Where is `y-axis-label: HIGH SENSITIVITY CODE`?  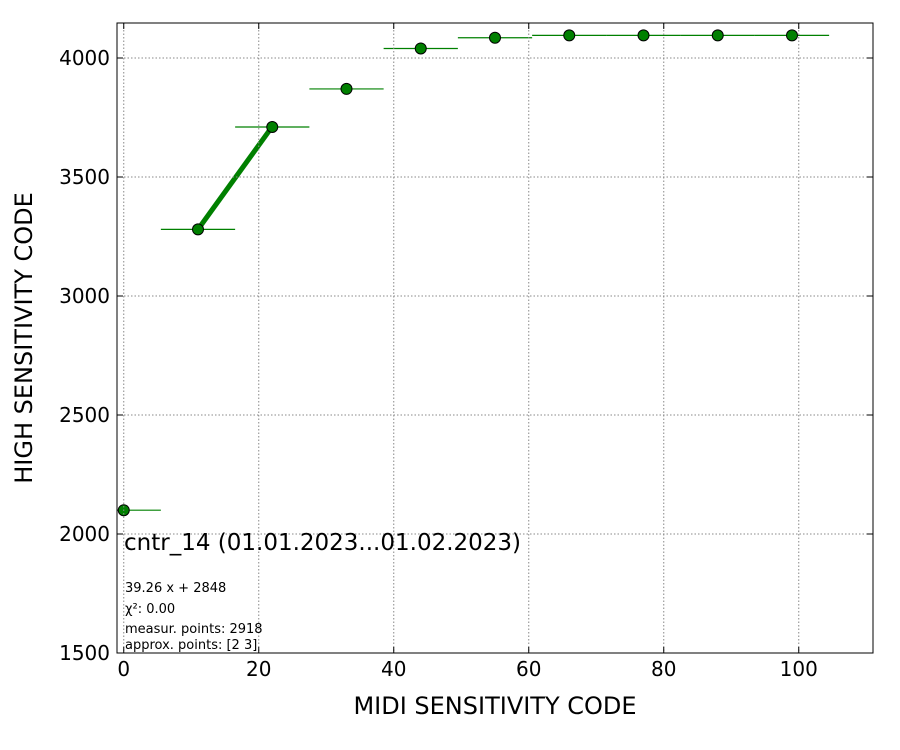 y-axis-label: HIGH SENSITIVITY CODE is located at coordinates (24, 338).